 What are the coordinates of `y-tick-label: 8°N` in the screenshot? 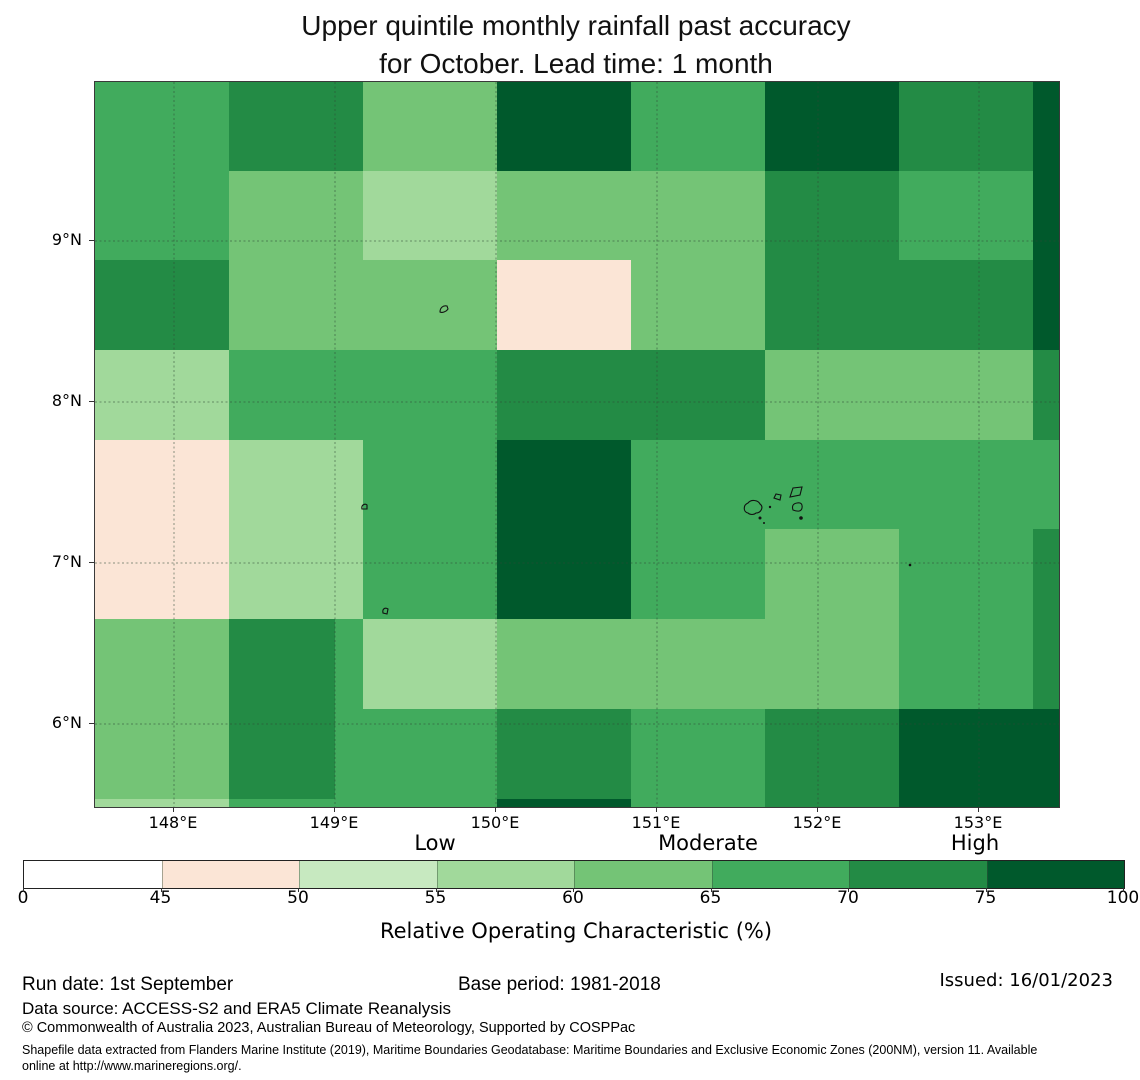 It's located at (66, 400).